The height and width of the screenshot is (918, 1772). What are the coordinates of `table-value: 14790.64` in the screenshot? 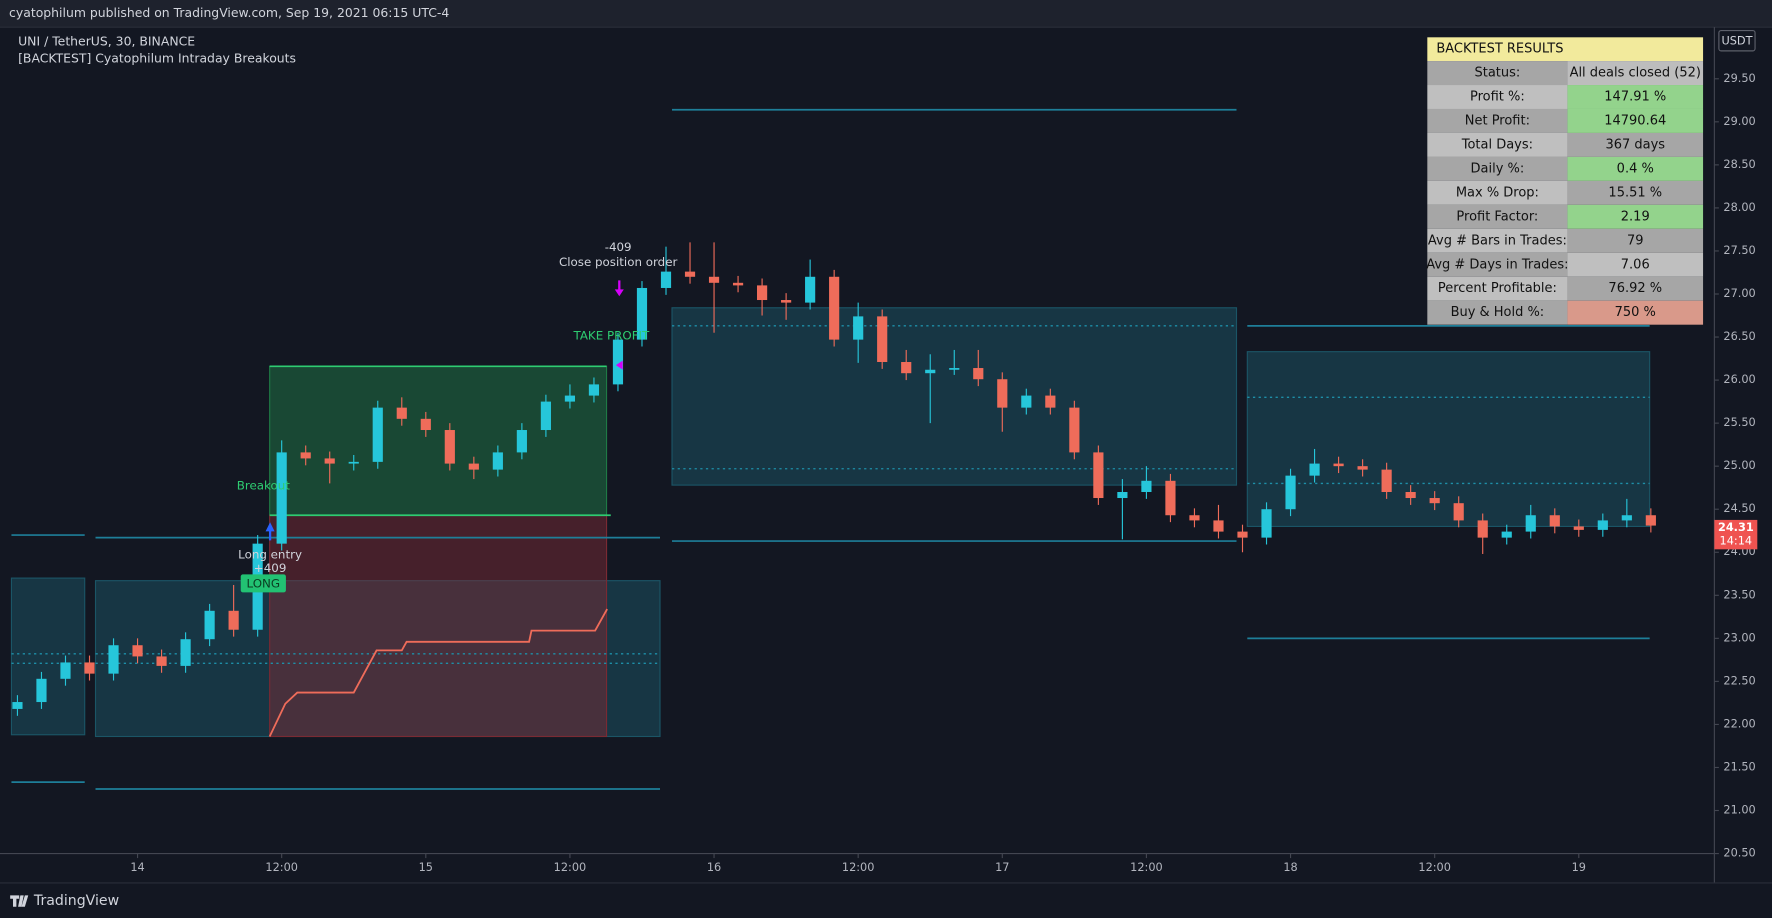 It's located at (1635, 120).